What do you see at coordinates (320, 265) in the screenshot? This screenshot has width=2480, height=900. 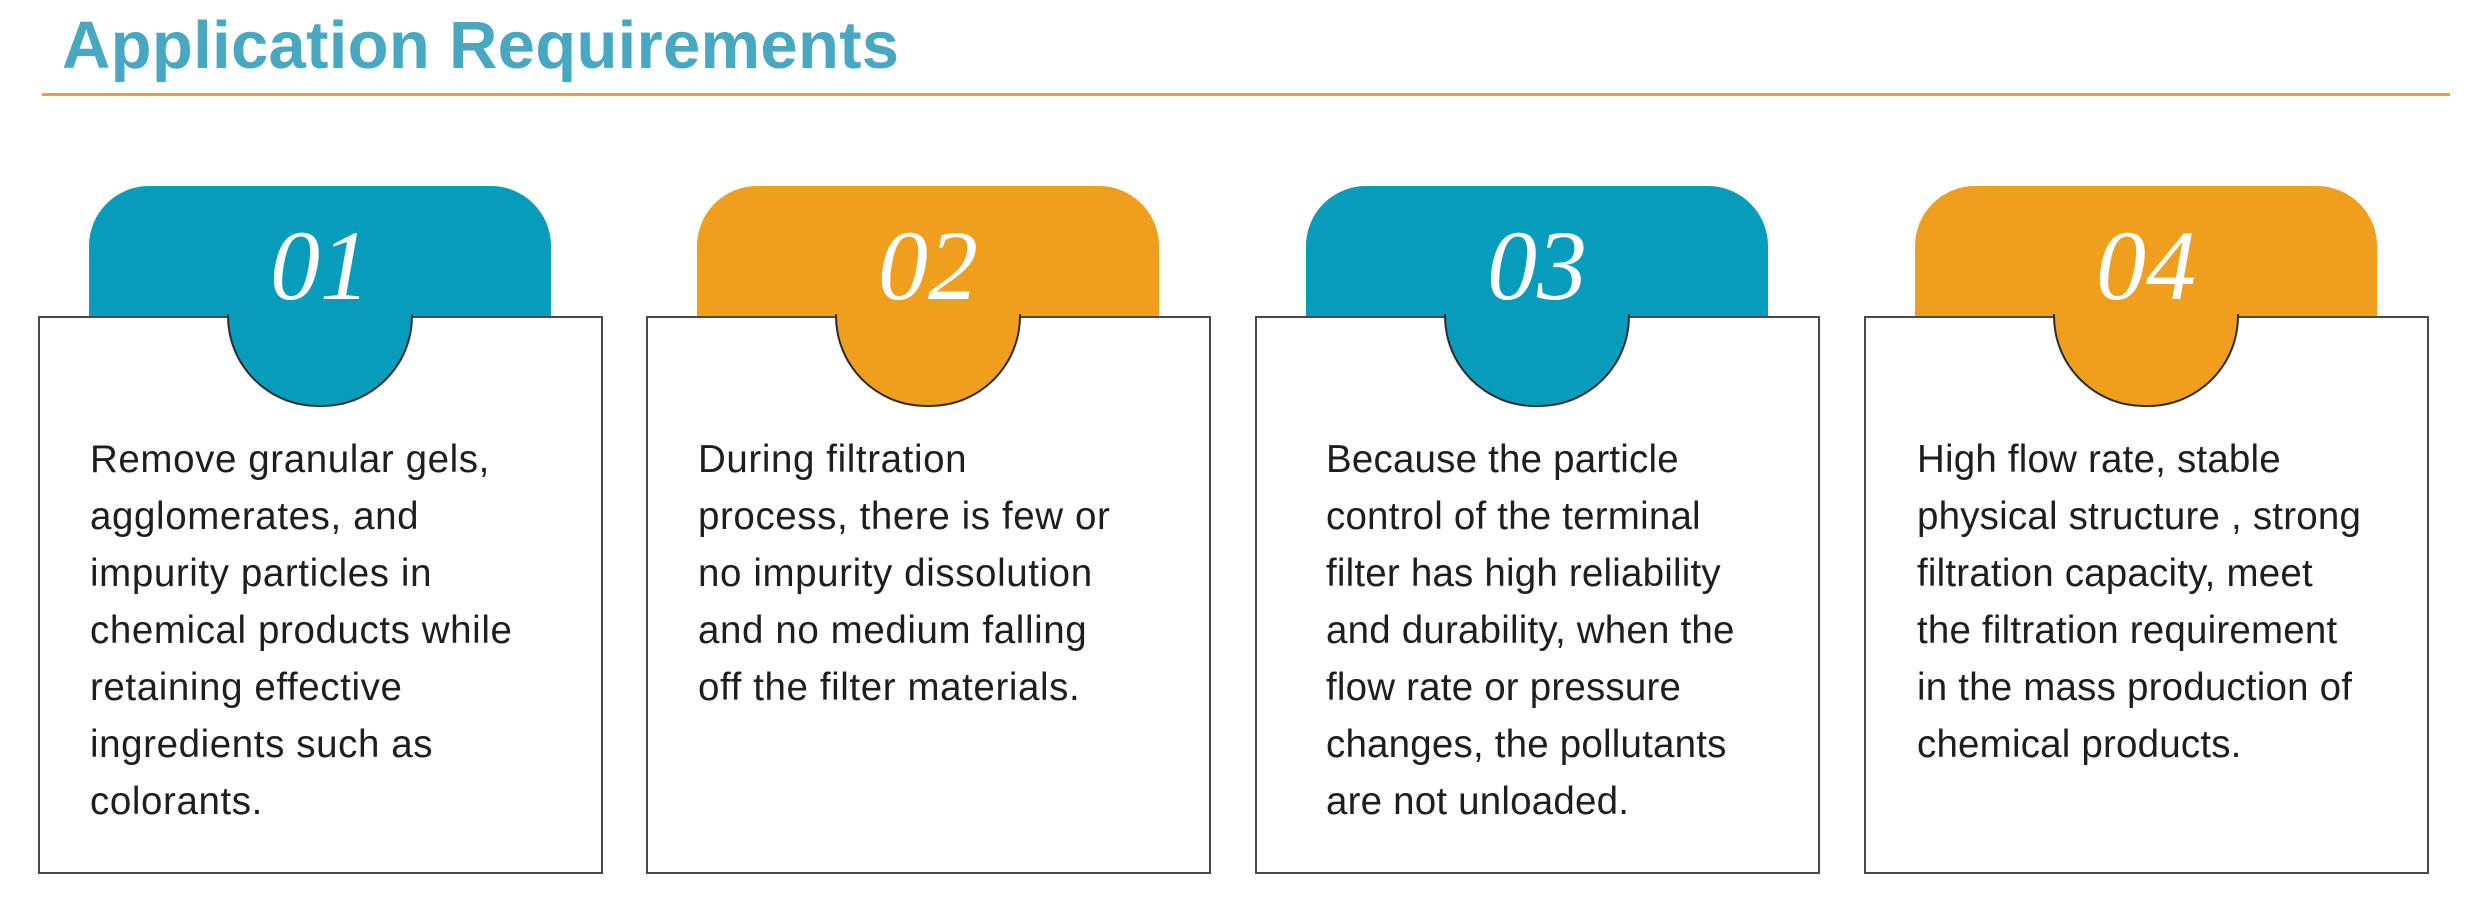 I see `card-number: 01` at bounding box center [320, 265].